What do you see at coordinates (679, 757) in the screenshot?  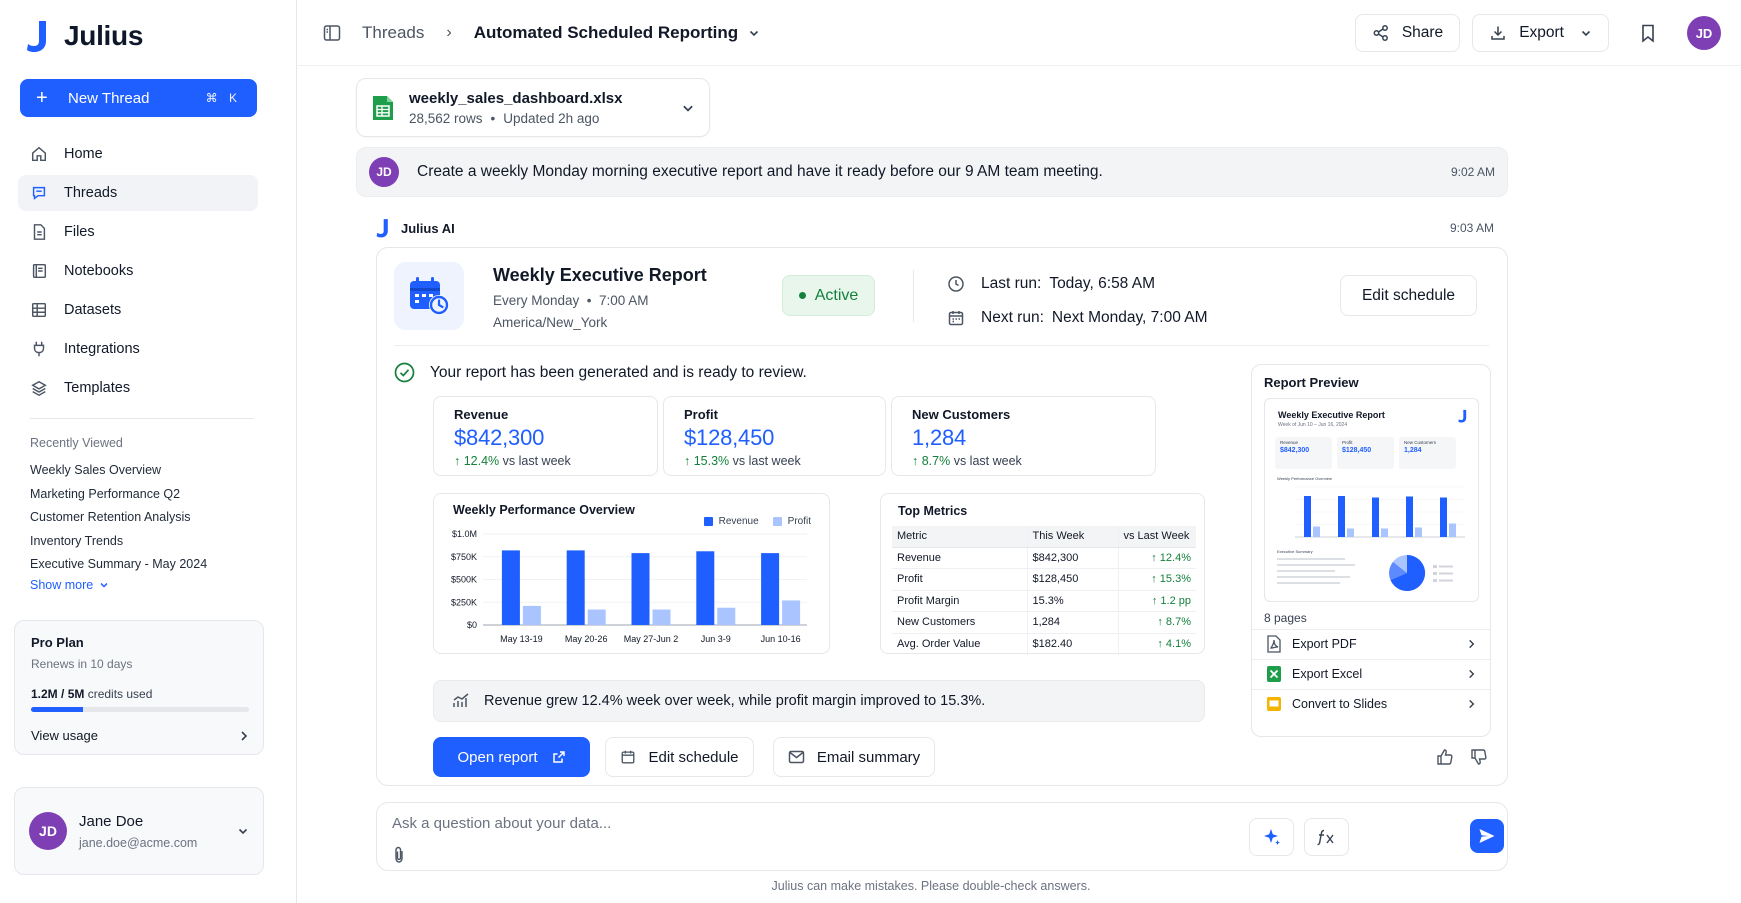 I see `edit-schedule-action-button: Edit schedule` at bounding box center [679, 757].